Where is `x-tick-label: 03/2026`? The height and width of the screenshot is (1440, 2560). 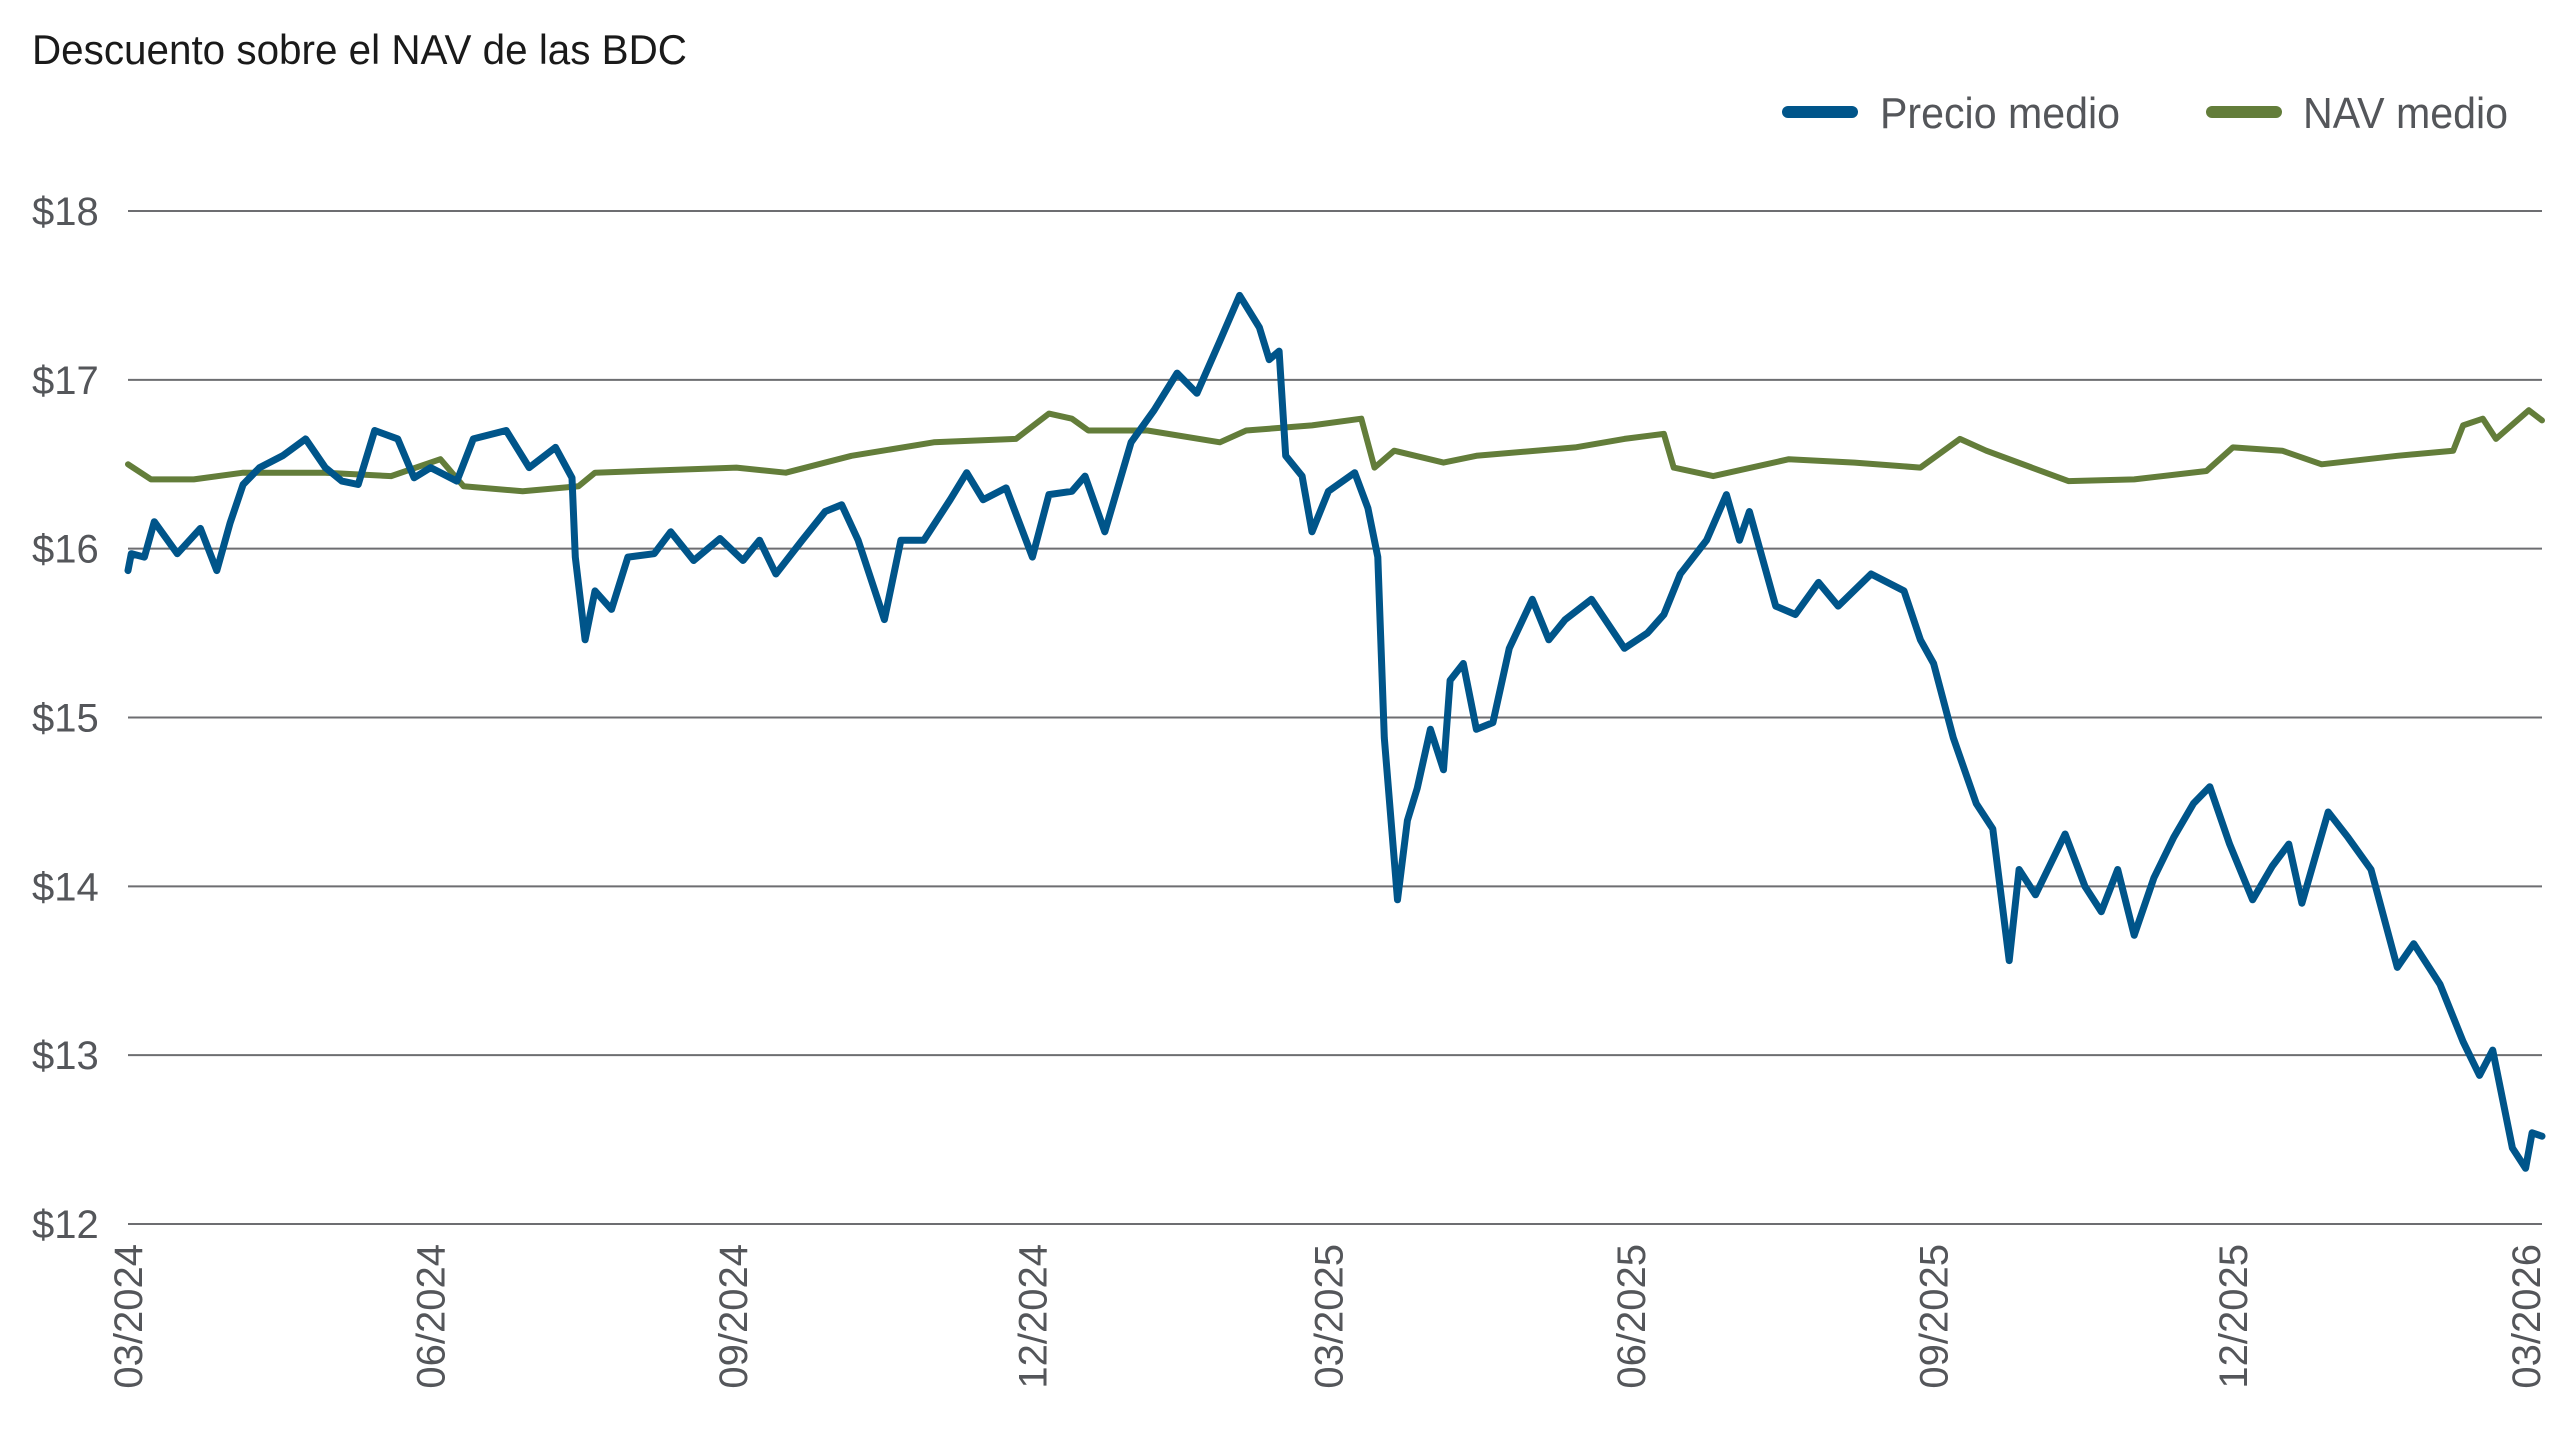 x-tick-label: 03/2026 is located at coordinates (2527, 1316).